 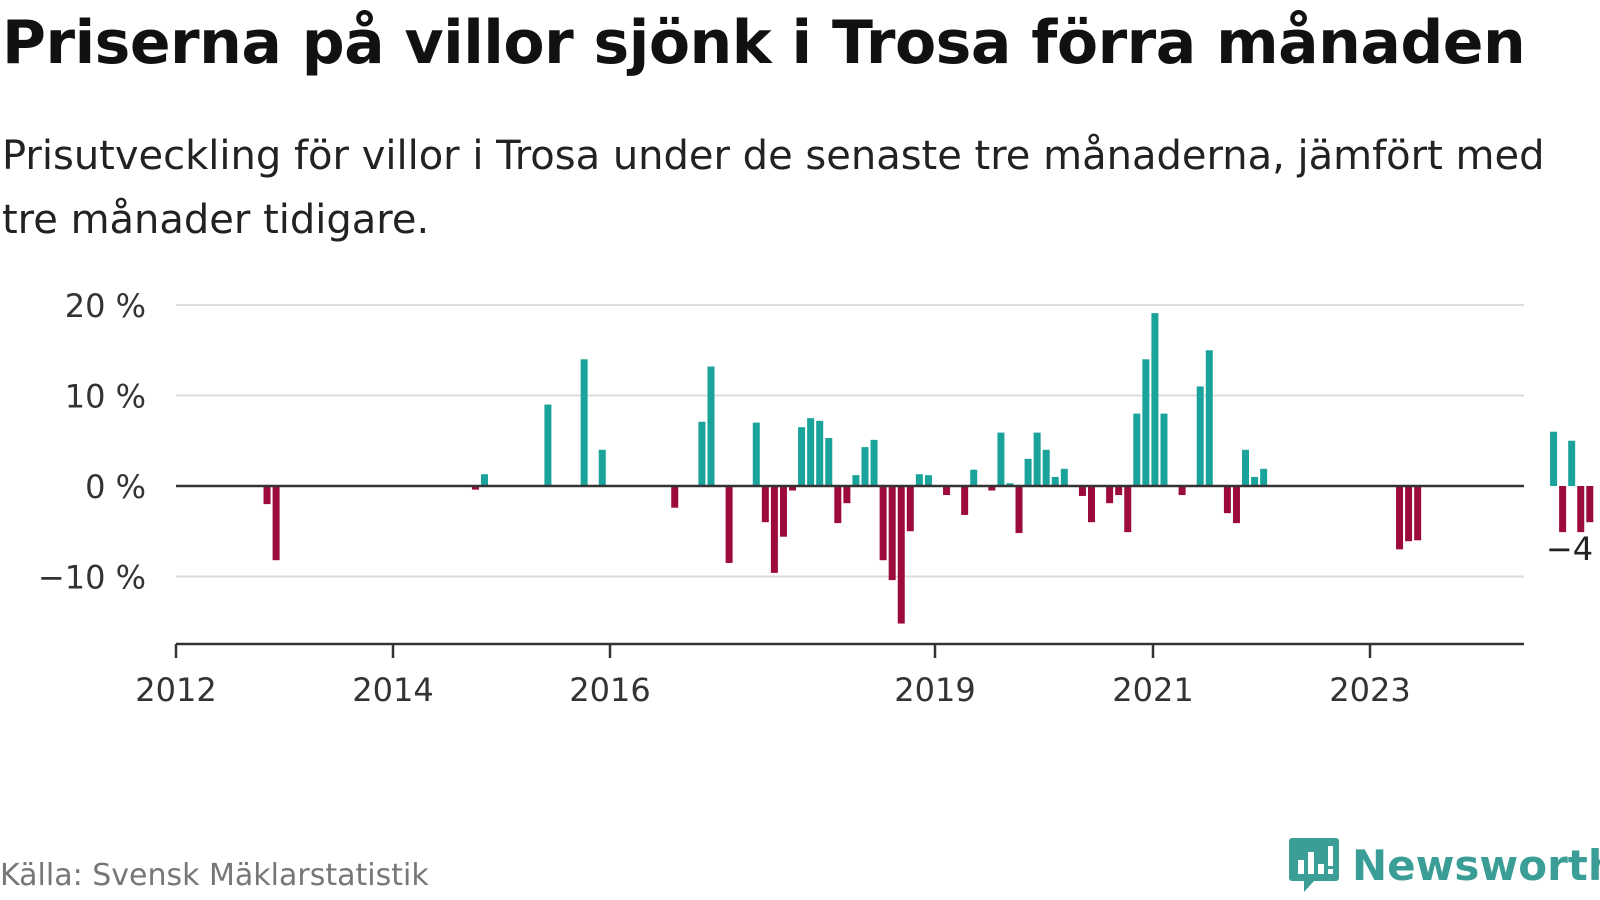 I want to click on x-tick-label: 2021, so click(x=1152, y=690).